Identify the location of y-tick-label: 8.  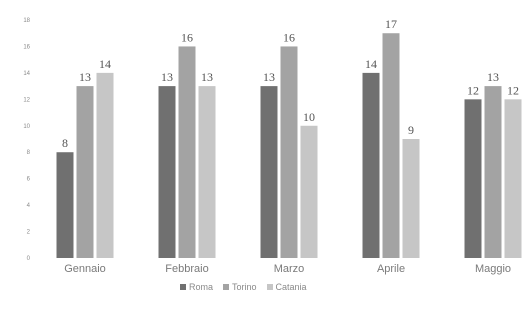
(29, 153).